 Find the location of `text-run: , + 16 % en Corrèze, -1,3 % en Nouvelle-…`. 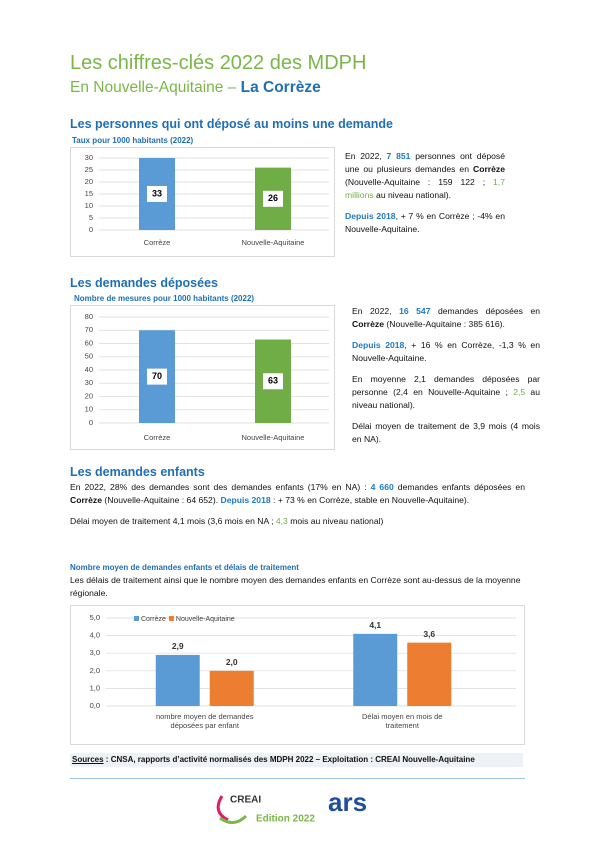

text-run: , + 16 % en Corrèze, -1,3 % en Nouvelle-… is located at coordinates (446, 351).